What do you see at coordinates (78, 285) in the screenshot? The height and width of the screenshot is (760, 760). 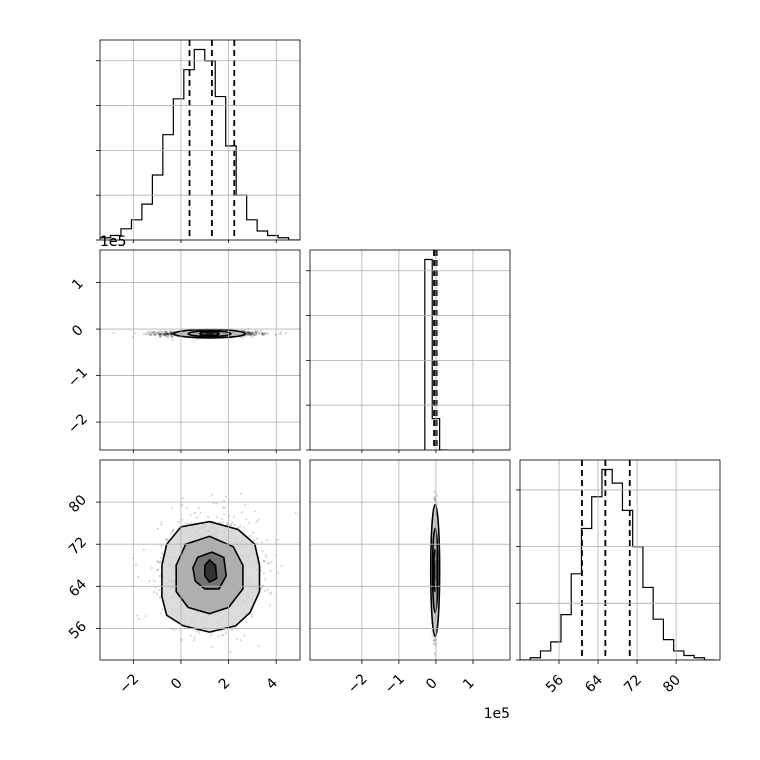 I see `y-tick-label-scatter-1-0-3: 1` at bounding box center [78, 285].